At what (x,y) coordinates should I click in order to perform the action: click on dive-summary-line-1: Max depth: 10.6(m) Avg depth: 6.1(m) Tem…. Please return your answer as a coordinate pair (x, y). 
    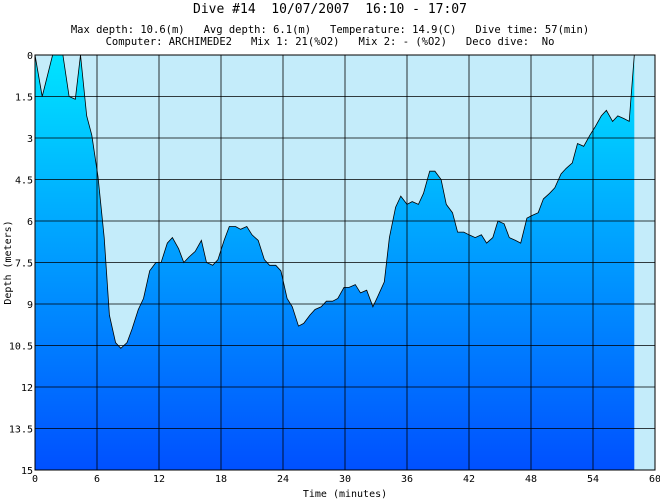
    Looking at the image, I should click on (330, 30).